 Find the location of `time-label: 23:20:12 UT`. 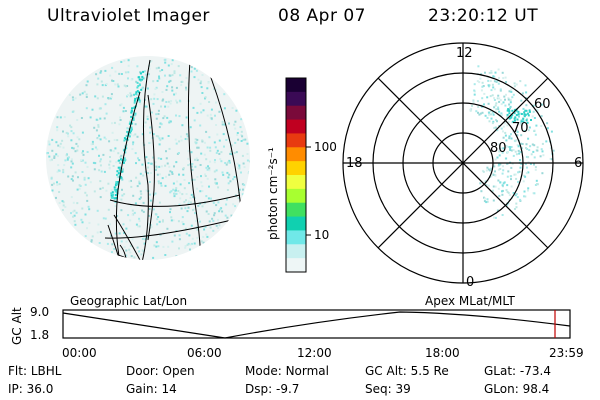

time-label: 23:20:12 UT is located at coordinates (483, 16).